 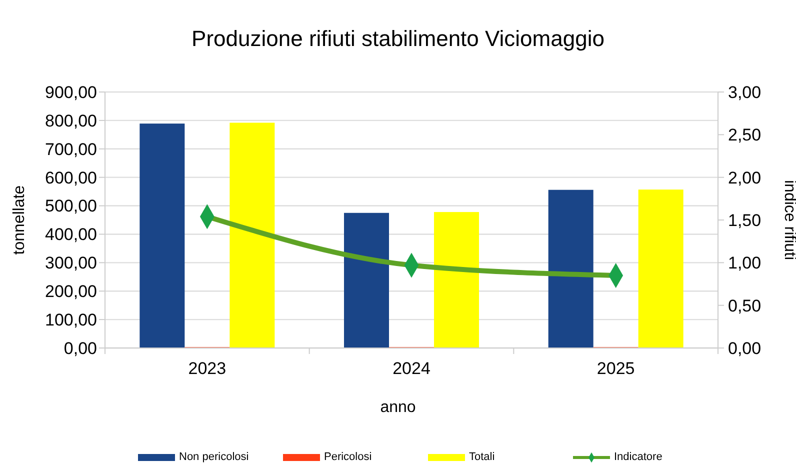 I want to click on y2-tick-label: 3,00, so click(x=745, y=92).